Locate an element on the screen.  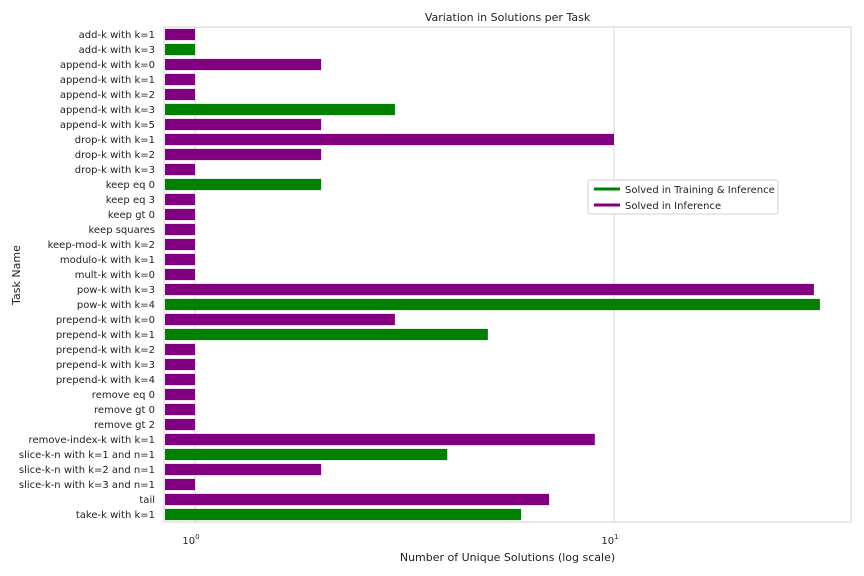
y-tick-label: drop-k with k=2 is located at coordinates (115, 155).